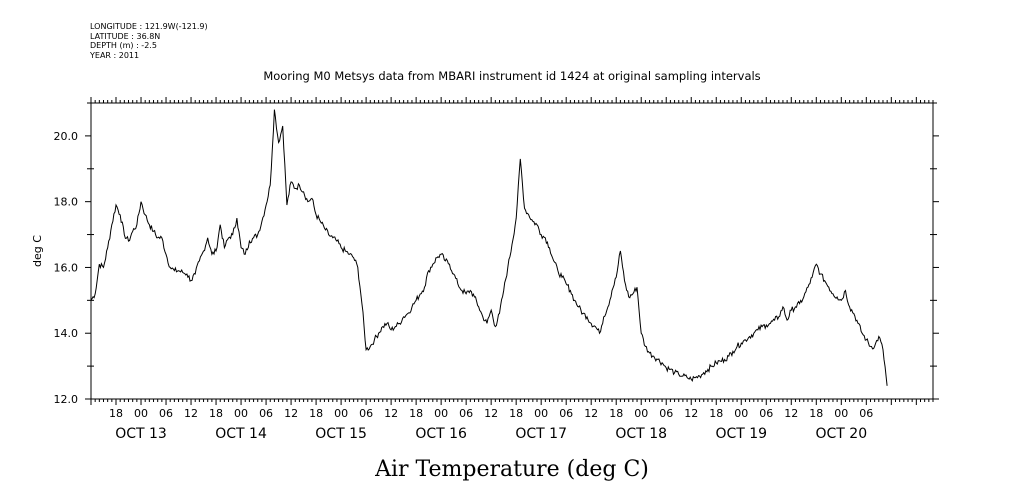  What do you see at coordinates (141, 434) in the screenshot?
I see `x-date-label: OCT 13` at bounding box center [141, 434].